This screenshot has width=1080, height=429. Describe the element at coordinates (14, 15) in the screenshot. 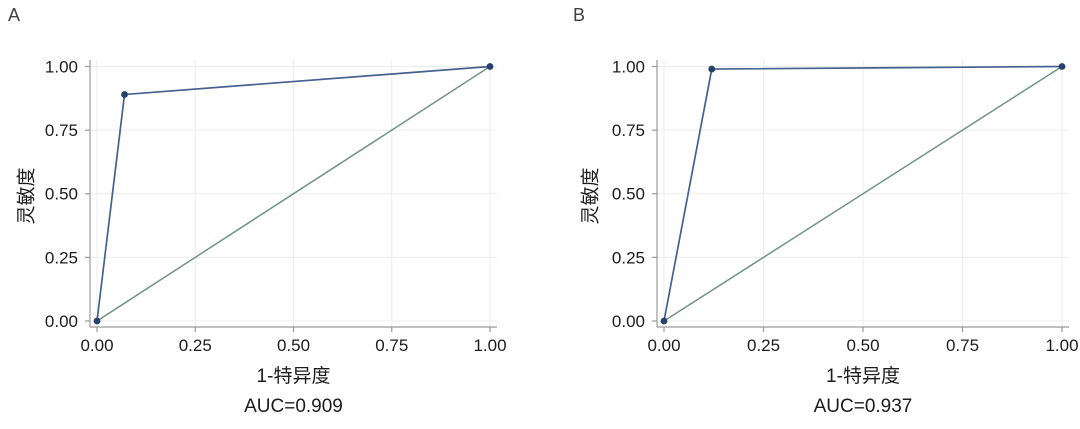

I see `panel-a-label: A` at that location.